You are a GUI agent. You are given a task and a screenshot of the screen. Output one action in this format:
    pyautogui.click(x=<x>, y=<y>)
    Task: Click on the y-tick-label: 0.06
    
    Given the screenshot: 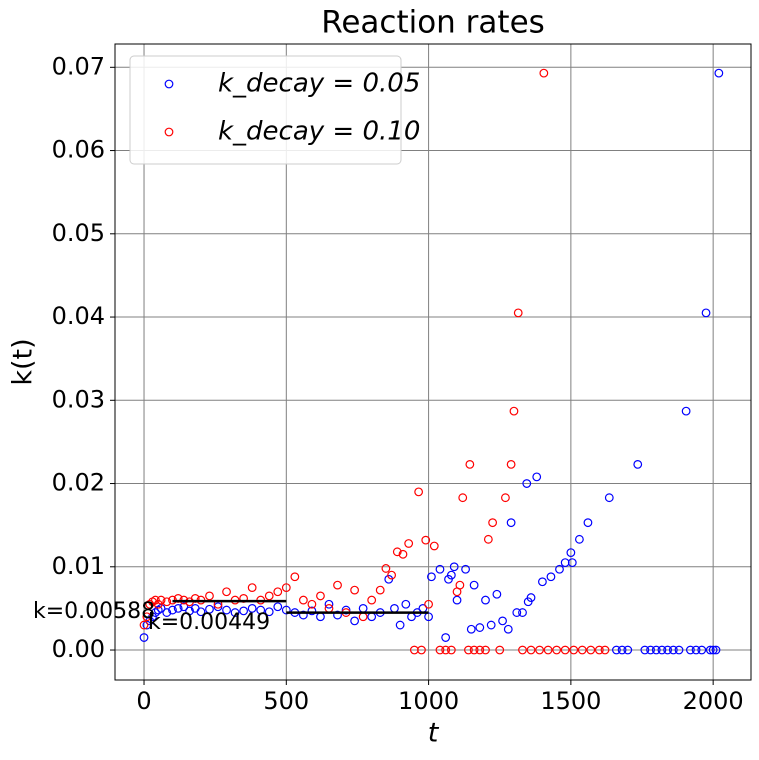 What is the action you would take?
    pyautogui.click(x=78, y=150)
    